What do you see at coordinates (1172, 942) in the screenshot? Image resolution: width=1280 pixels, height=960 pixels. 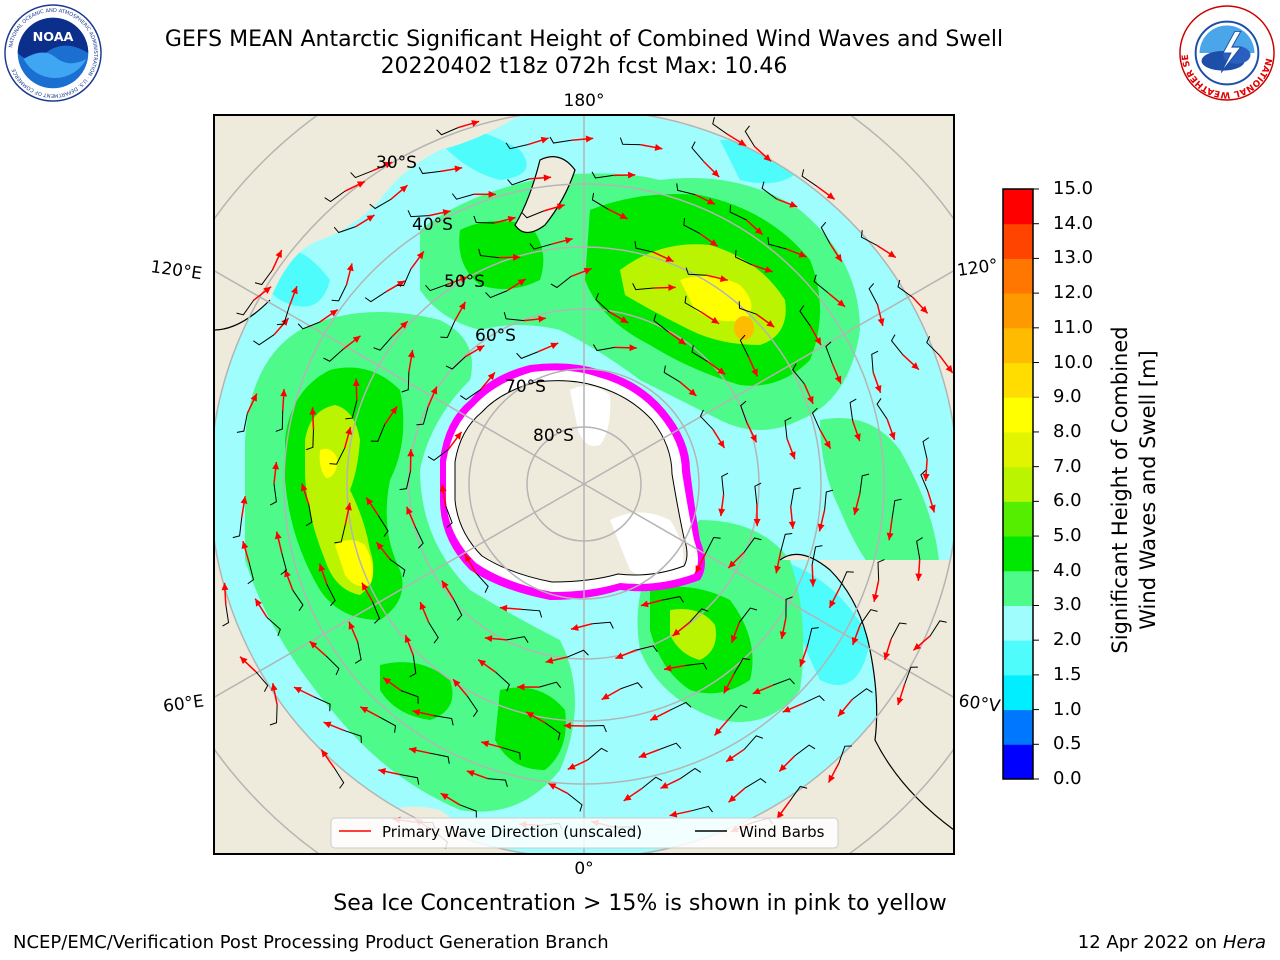 I see `footer-date: 12 Apr 2022 on Hera` at bounding box center [1172, 942].